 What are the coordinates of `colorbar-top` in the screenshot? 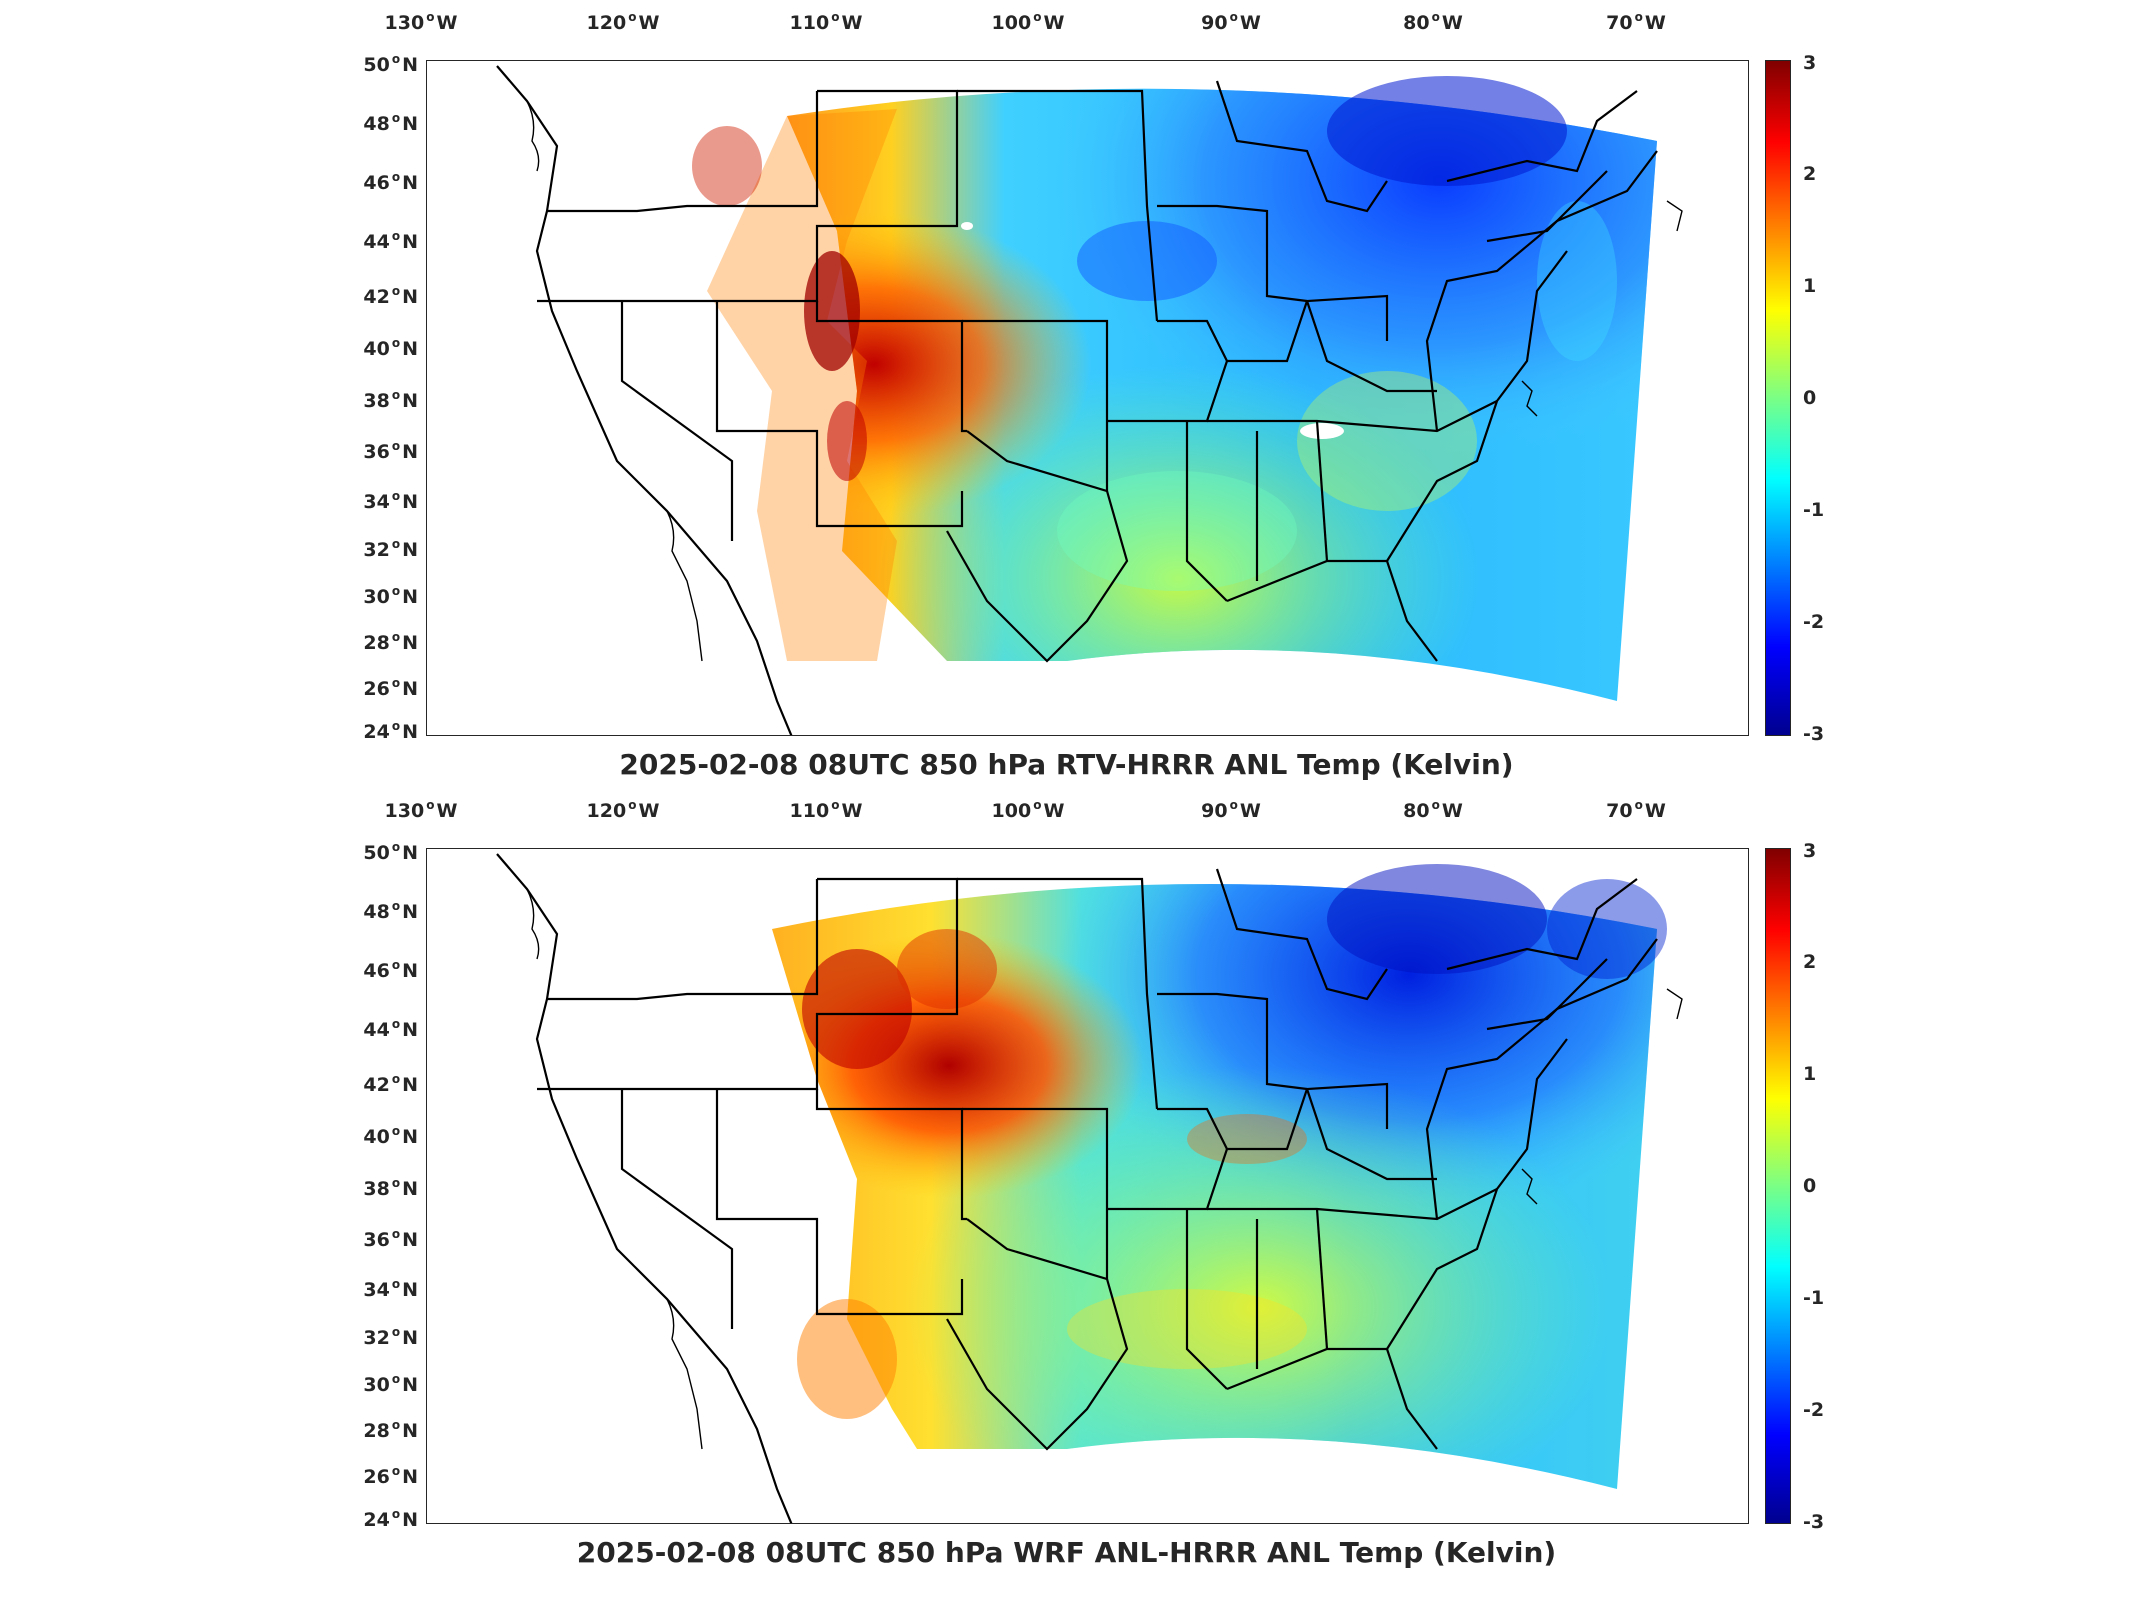 It's located at (1778, 398).